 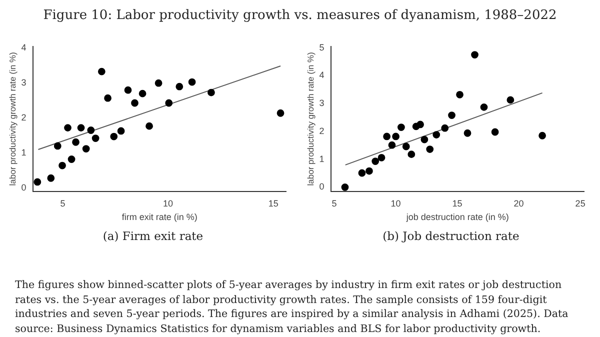 I want to click on x-axis-title: job destruction rate (in %), so click(x=457, y=217).